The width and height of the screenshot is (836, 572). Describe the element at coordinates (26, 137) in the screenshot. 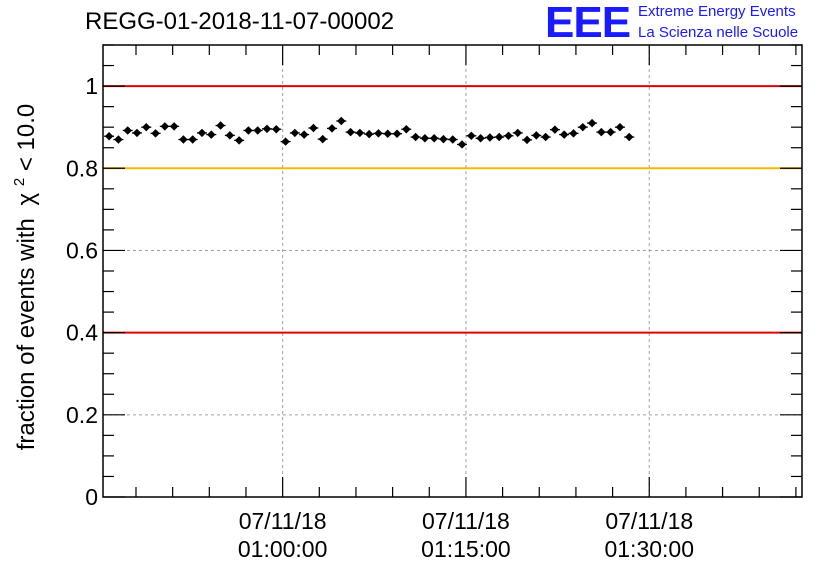

I see `y-axis-label-cut: < 10.0` at that location.